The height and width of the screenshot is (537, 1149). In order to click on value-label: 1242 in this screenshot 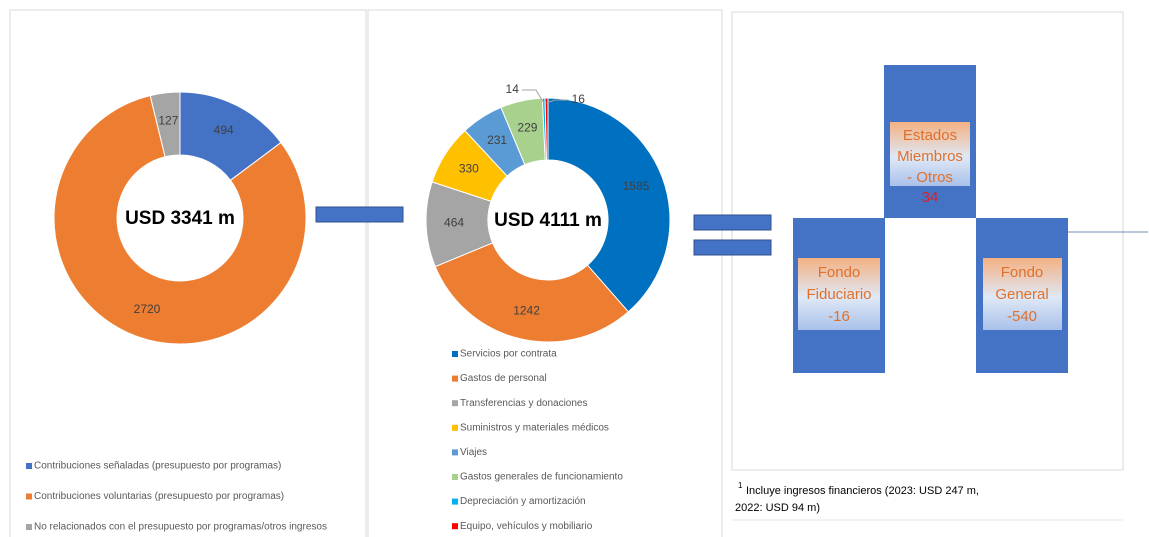, I will do `click(526, 311)`.